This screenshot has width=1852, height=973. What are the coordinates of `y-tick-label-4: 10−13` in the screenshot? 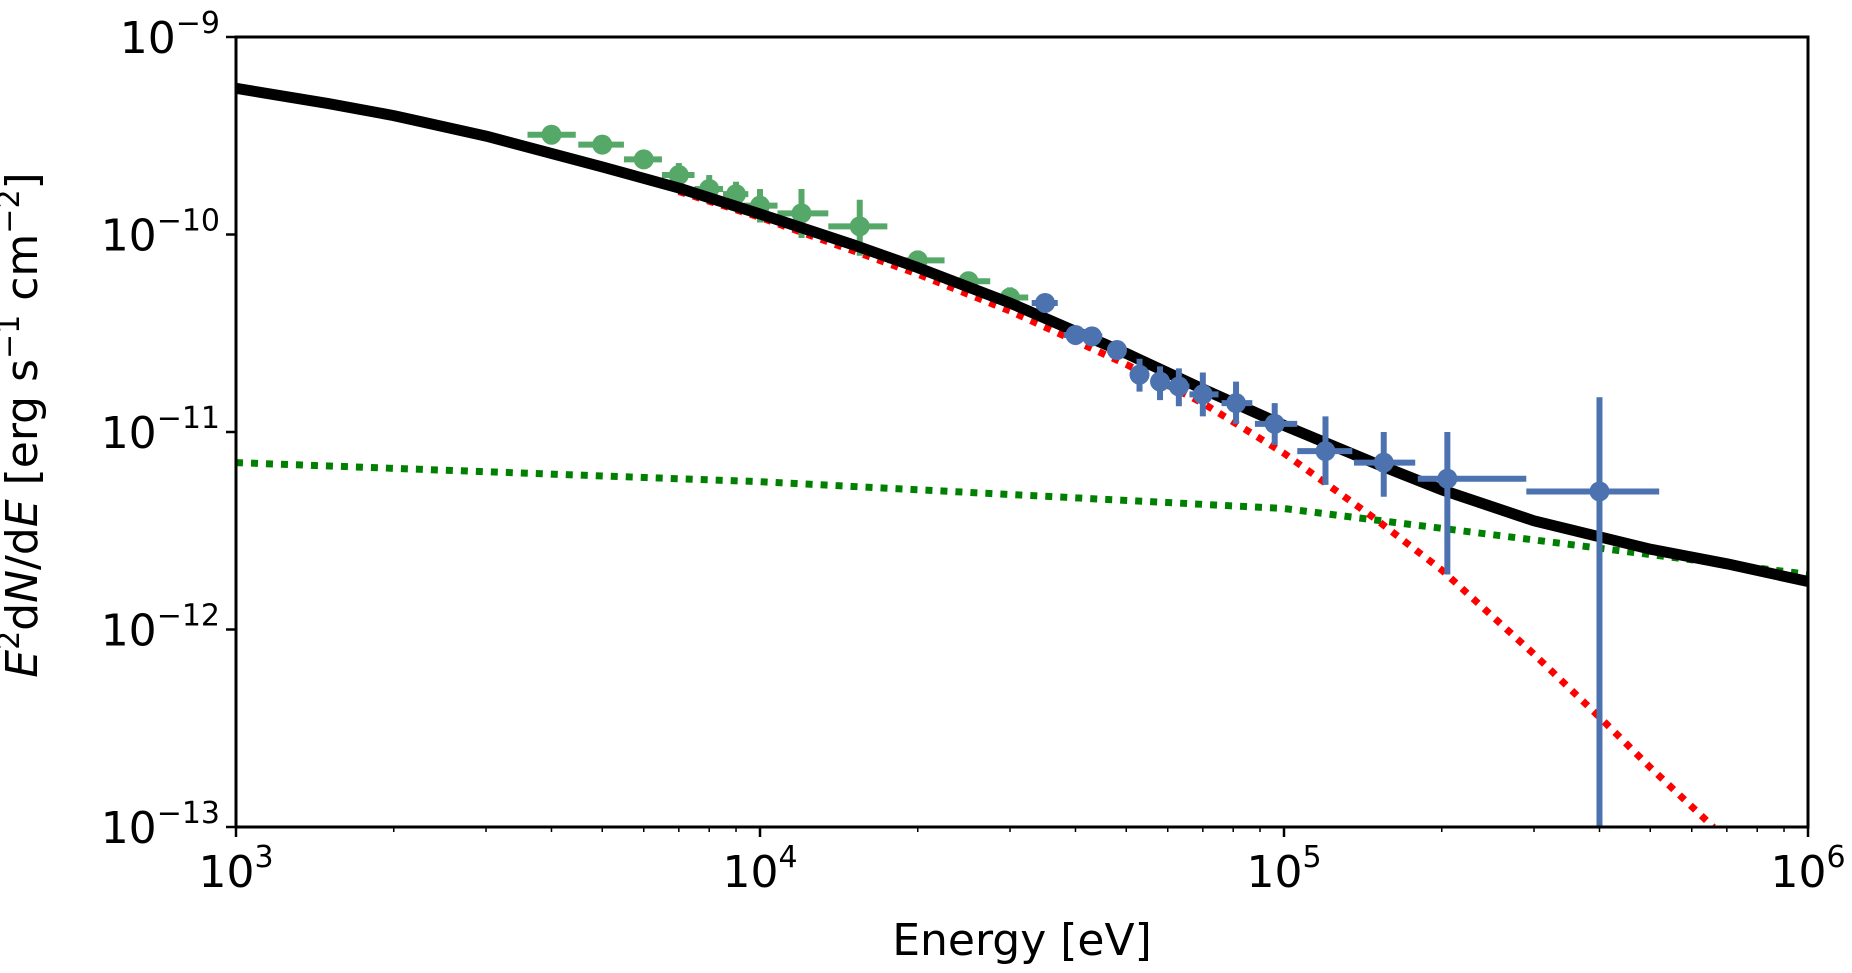 It's located at (160, 825).